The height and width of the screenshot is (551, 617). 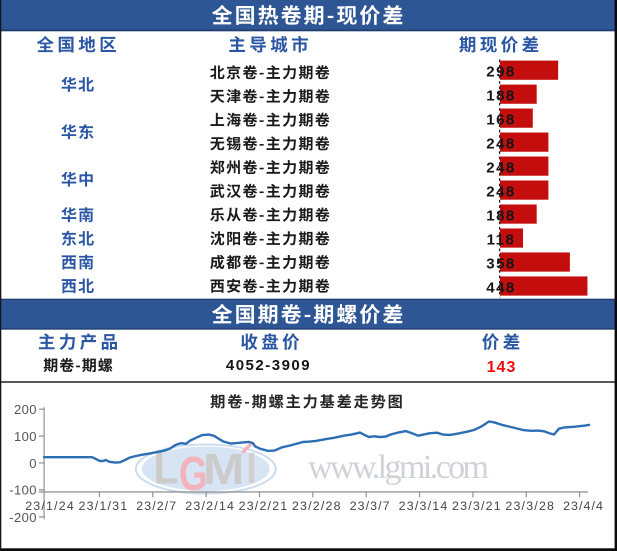 I want to click on svg-text: 448, so click(x=501, y=288).